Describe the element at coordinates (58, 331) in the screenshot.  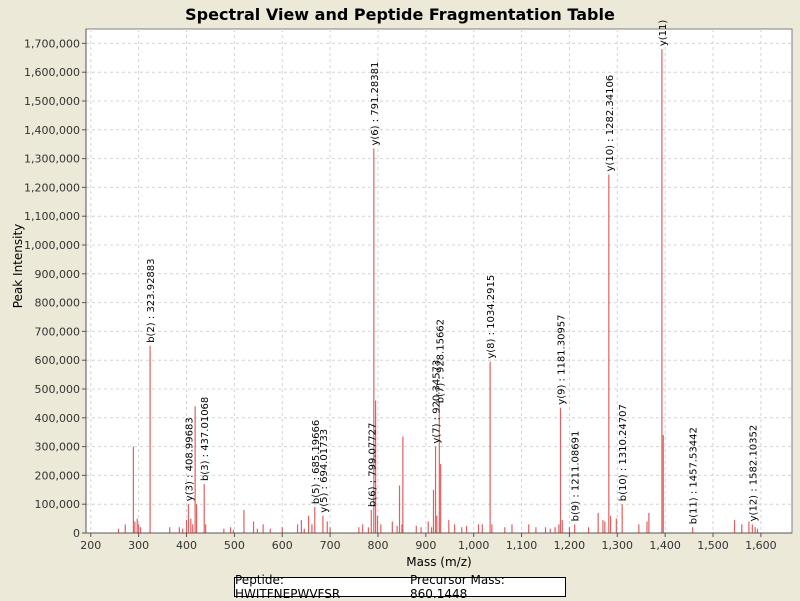
I see `y-tick-label: 700,000` at that location.